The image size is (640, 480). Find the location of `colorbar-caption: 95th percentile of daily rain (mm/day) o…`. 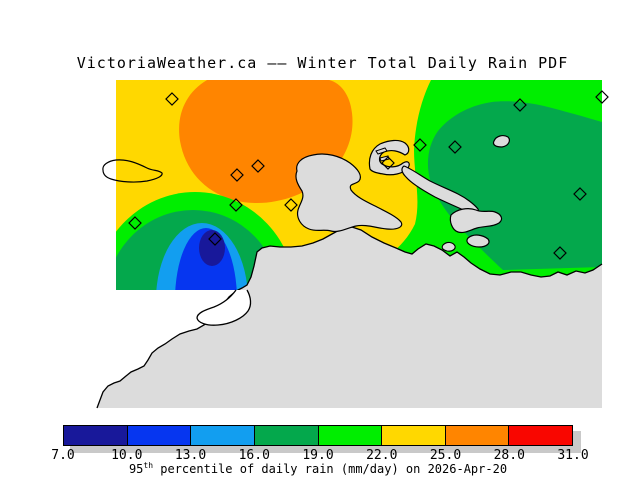

colorbar-caption: 95th percentile of daily rain (mm/day) o… is located at coordinates (318, 468).